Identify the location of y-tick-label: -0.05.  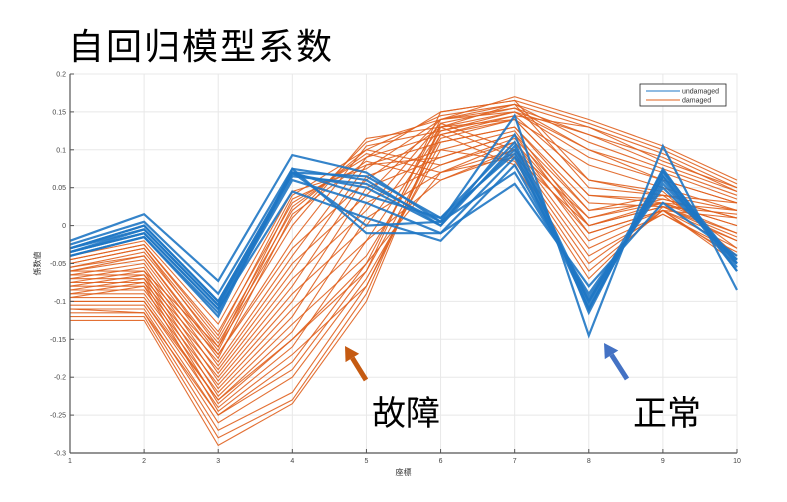
(58, 264).